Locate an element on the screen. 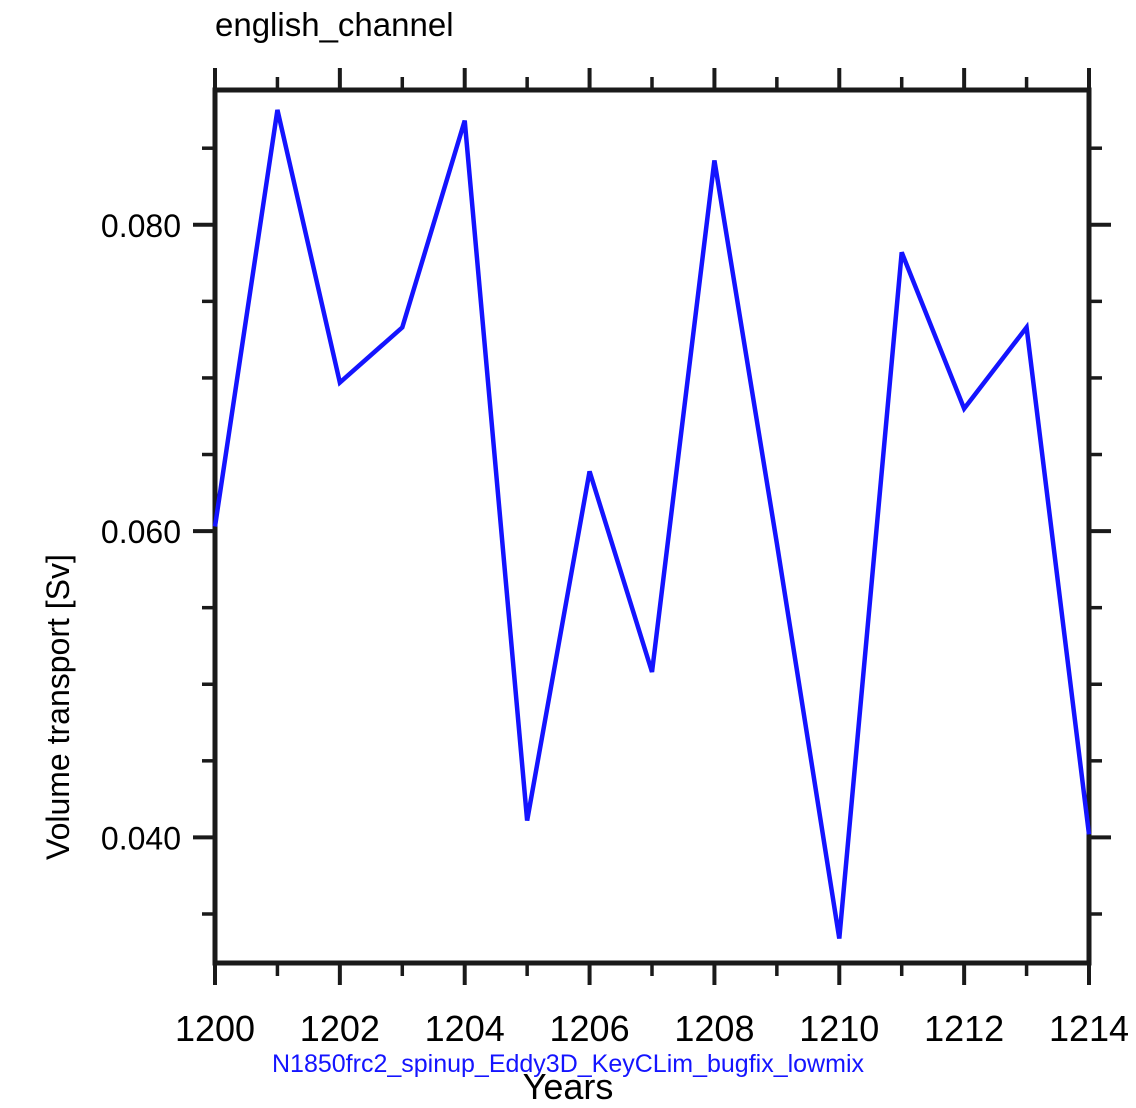 The image size is (1136, 1108). y-tick-label: 0.080 is located at coordinates (141, 226).